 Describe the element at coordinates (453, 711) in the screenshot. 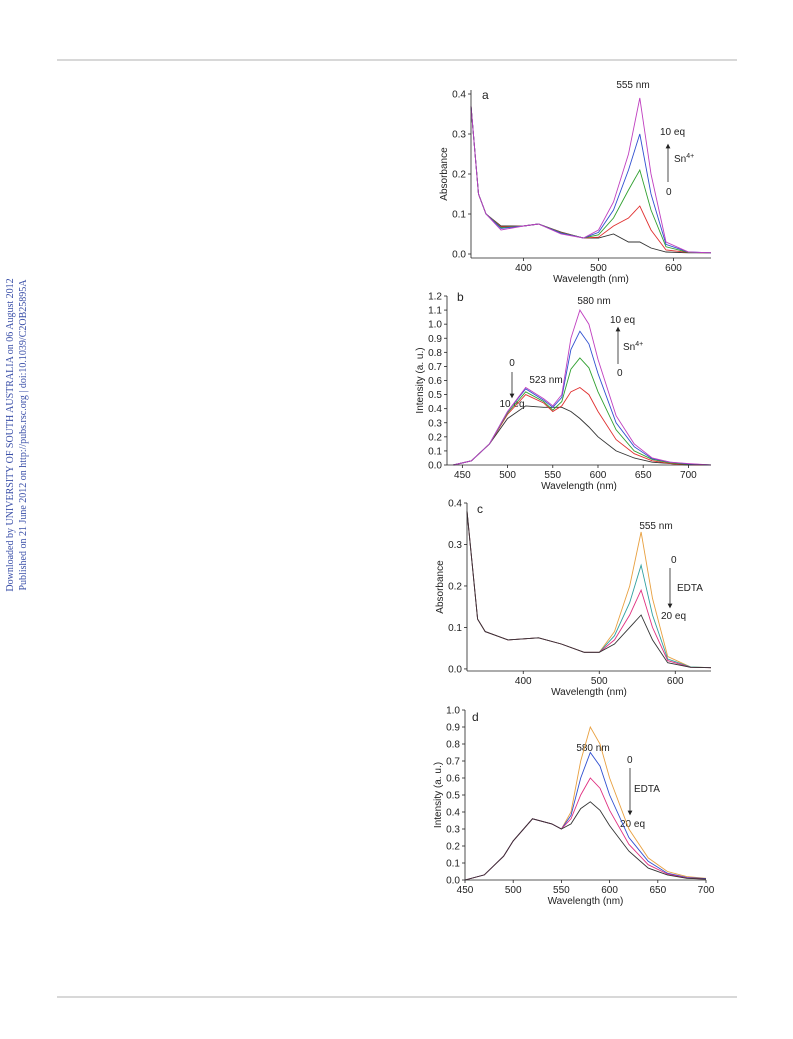

I see `y-tick-label: 1.0` at that location.